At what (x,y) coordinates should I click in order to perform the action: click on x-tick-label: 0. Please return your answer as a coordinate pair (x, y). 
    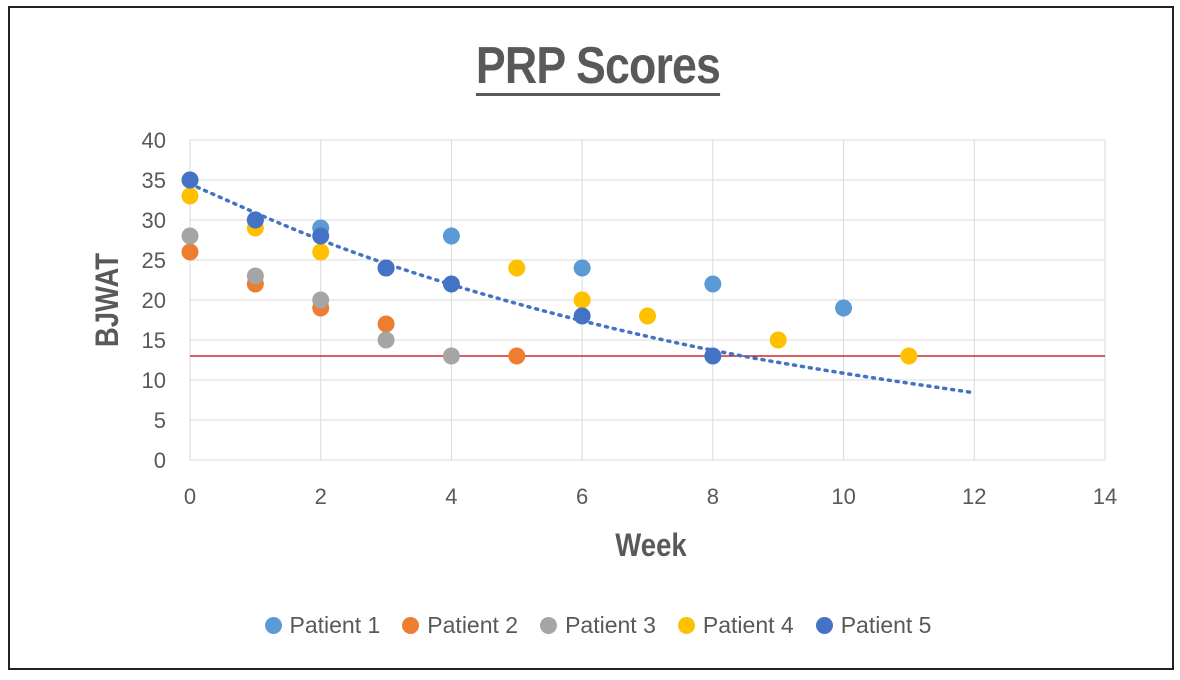
    Looking at the image, I should click on (190, 496).